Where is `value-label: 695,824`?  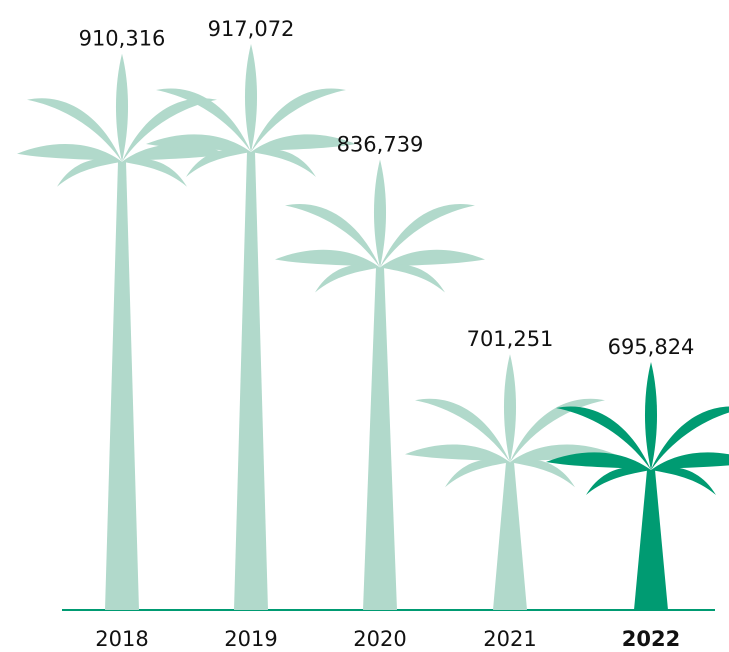
value-label: 695,824 is located at coordinates (651, 347).